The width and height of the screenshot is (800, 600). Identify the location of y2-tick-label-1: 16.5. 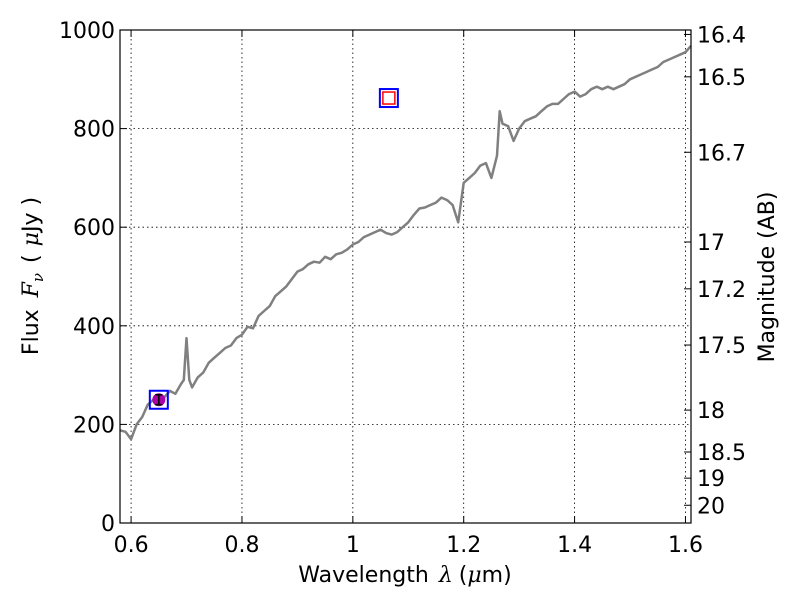
(721, 78).